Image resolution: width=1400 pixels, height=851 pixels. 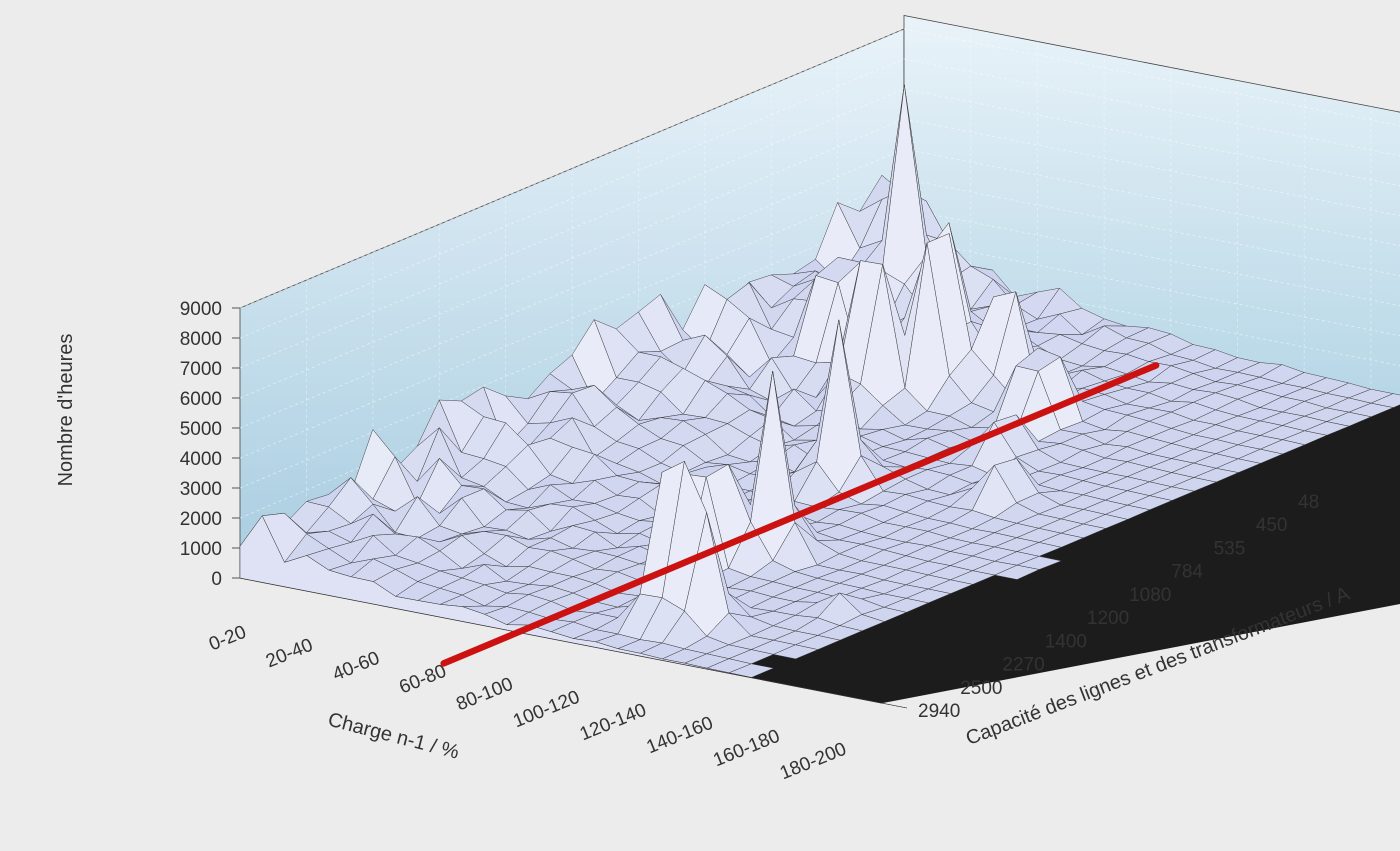 What do you see at coordinates (1187, 572) in the screenshot?
I see `y-tick-label: 784` at bounding box center [1187, 572].